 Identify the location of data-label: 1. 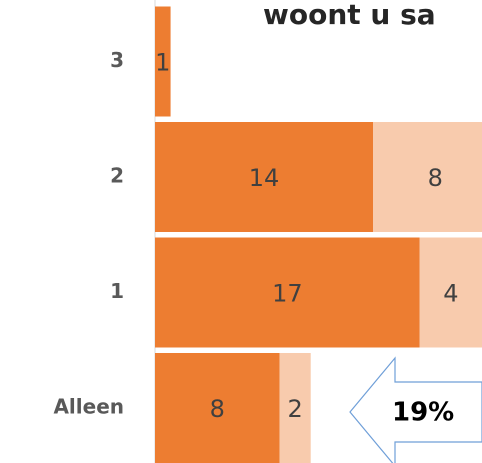
(162, 63).